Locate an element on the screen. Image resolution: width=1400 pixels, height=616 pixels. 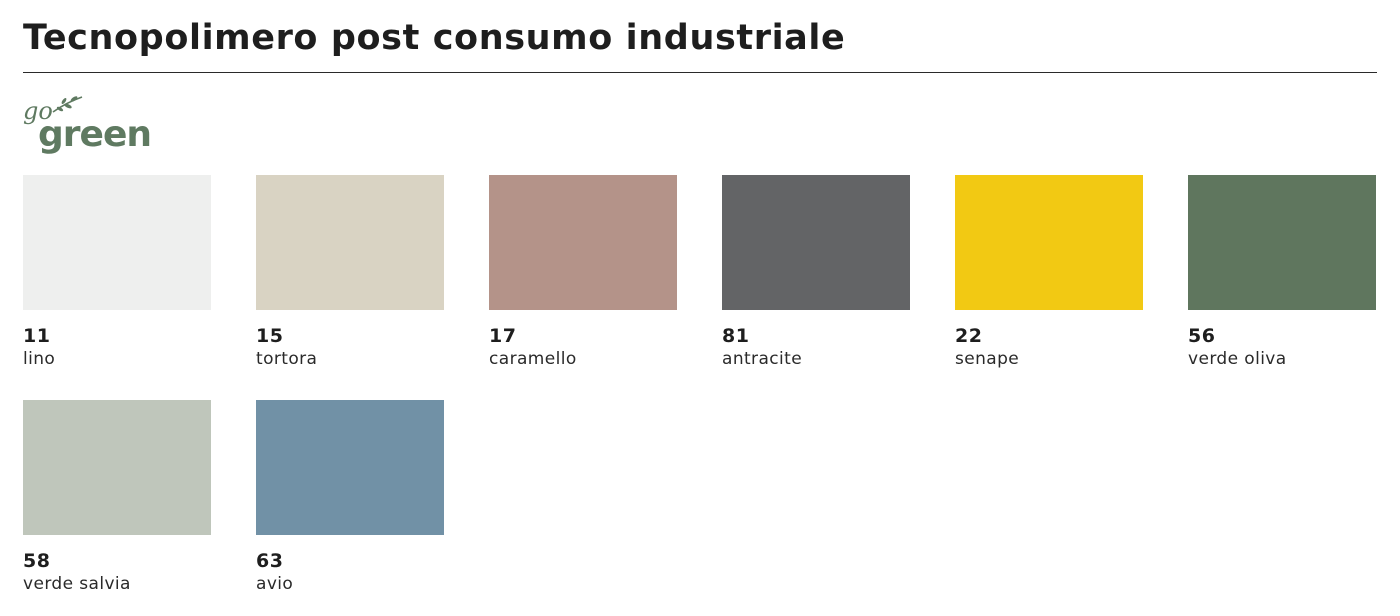
swatch-code: 63 is located at coordinates (270, 561).